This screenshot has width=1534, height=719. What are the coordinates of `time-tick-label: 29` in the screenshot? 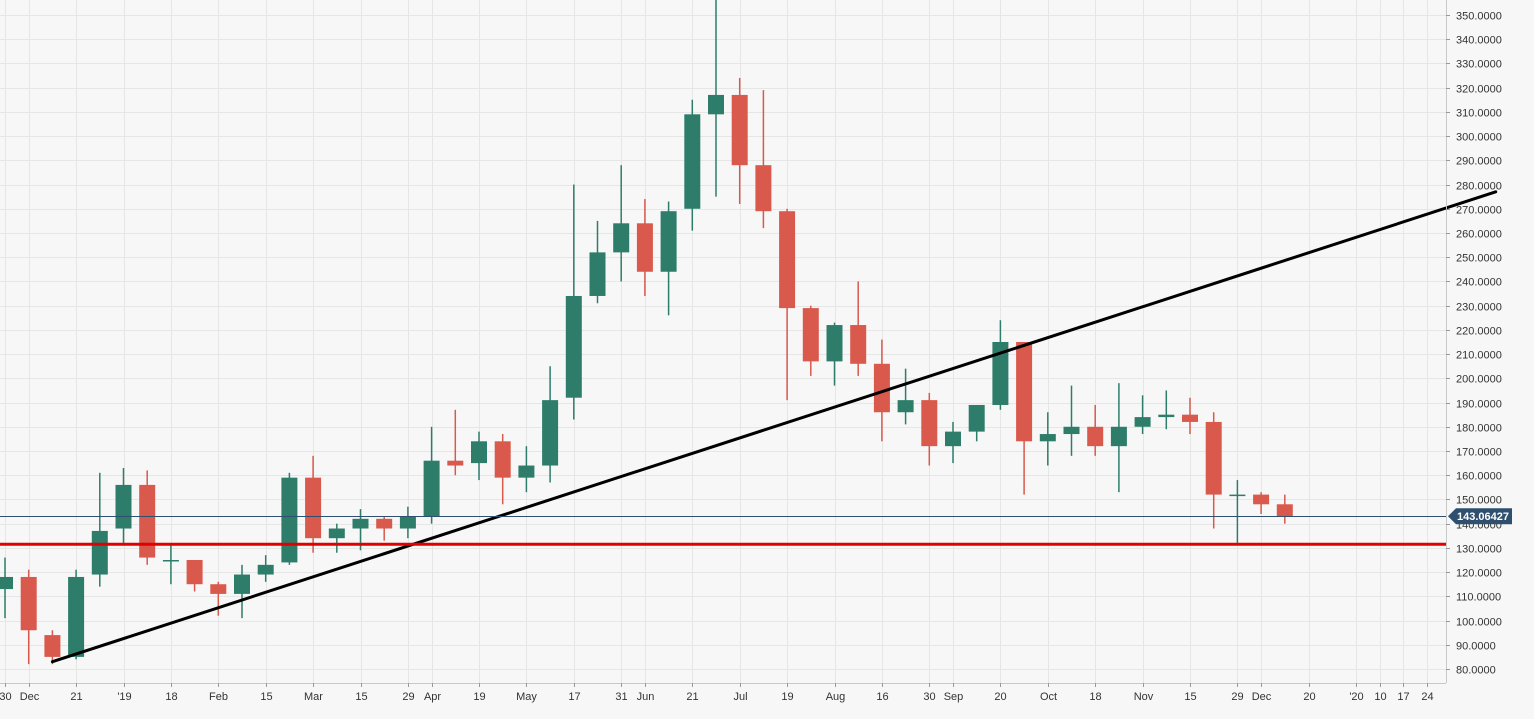 It's located at (408, 697).